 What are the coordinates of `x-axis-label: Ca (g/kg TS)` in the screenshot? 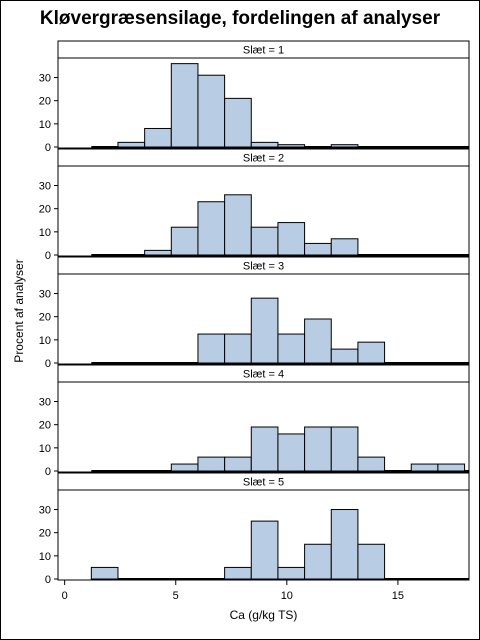 It's located at (264, 615).